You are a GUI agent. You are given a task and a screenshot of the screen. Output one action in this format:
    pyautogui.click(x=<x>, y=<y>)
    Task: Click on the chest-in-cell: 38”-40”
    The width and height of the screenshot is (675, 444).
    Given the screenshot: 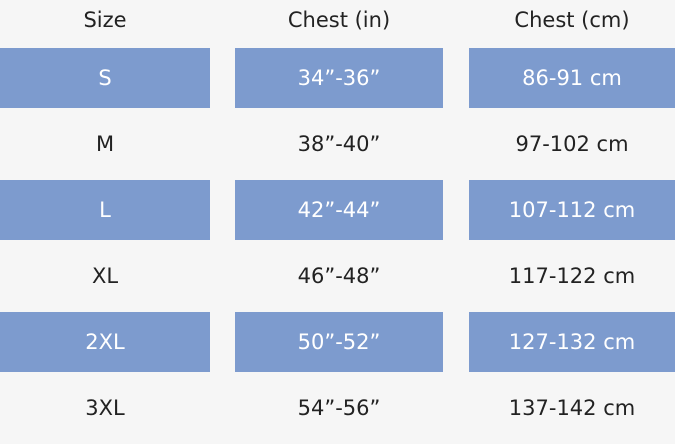 What is the action you would take?
    pyautogui.click(x=339, y=144)
    